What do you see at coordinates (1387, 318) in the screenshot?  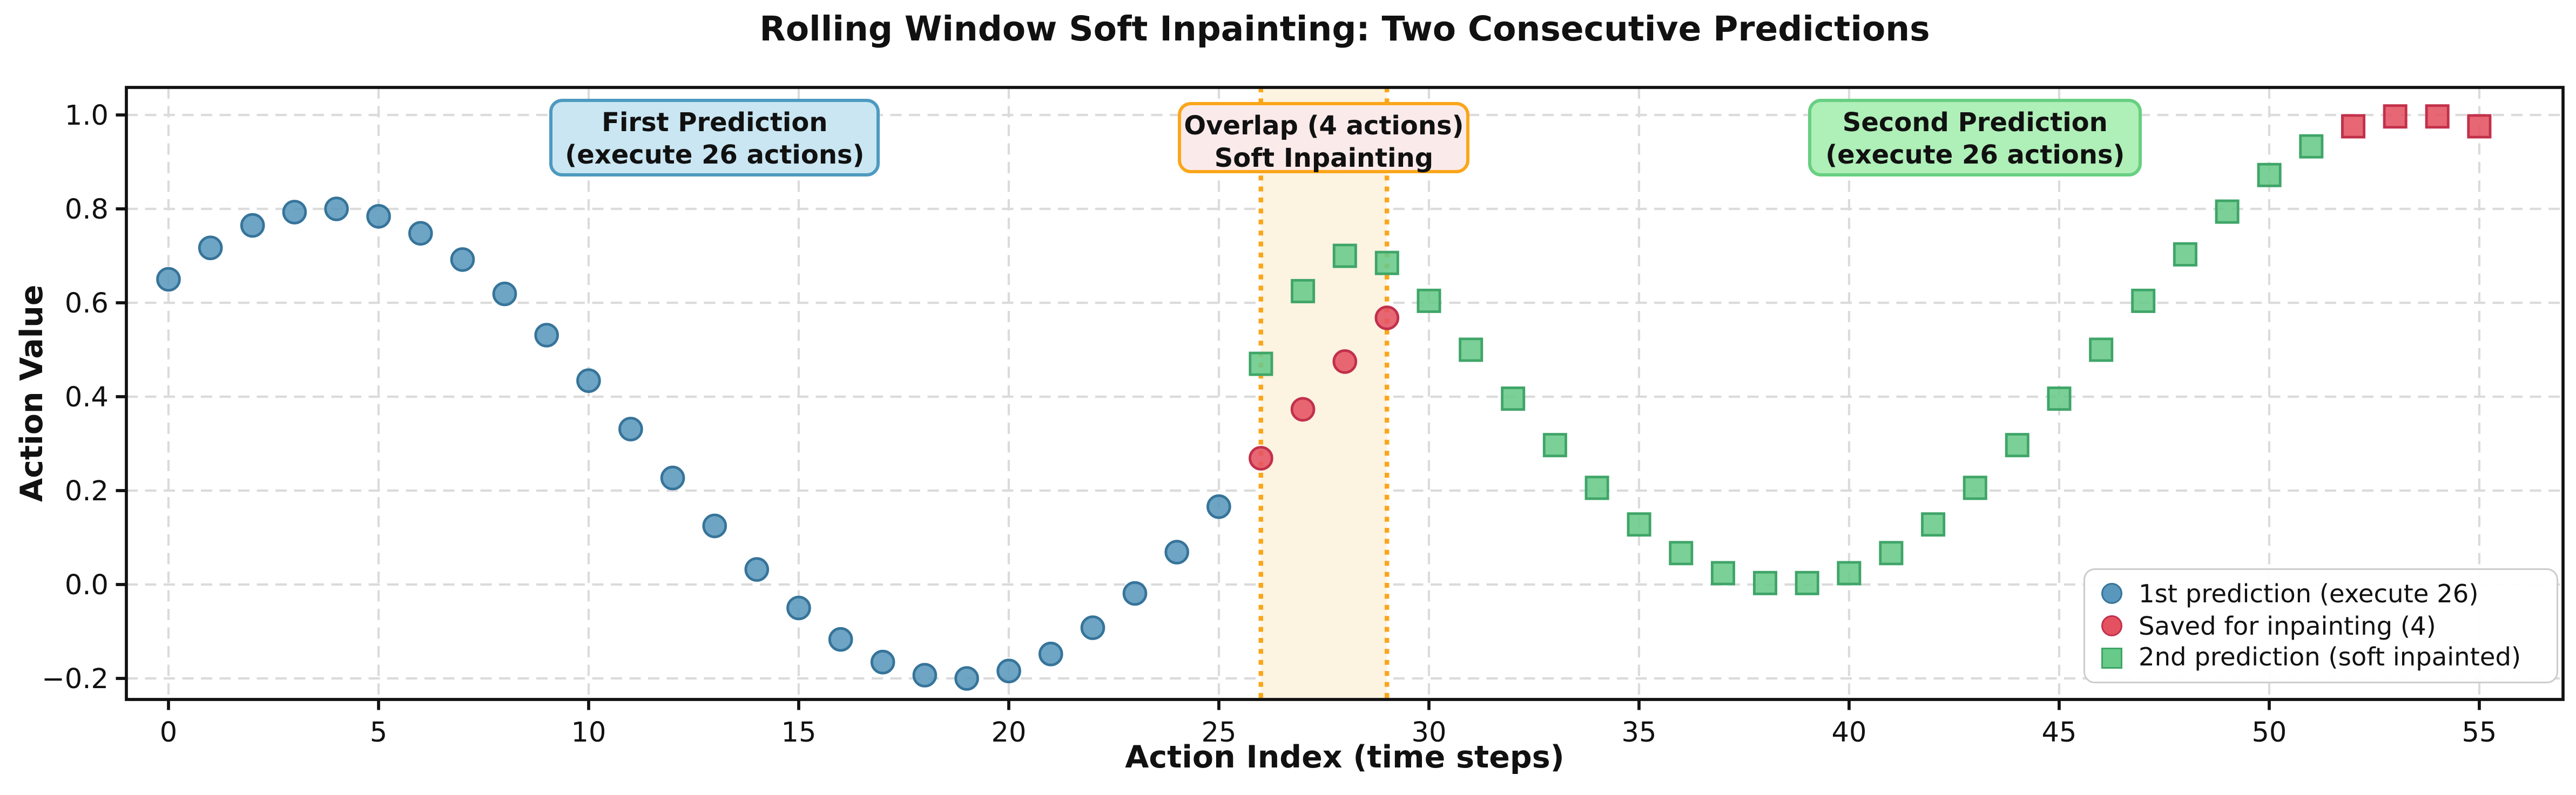 I see `point-s1-x29` at bounding box center [1387, 318].